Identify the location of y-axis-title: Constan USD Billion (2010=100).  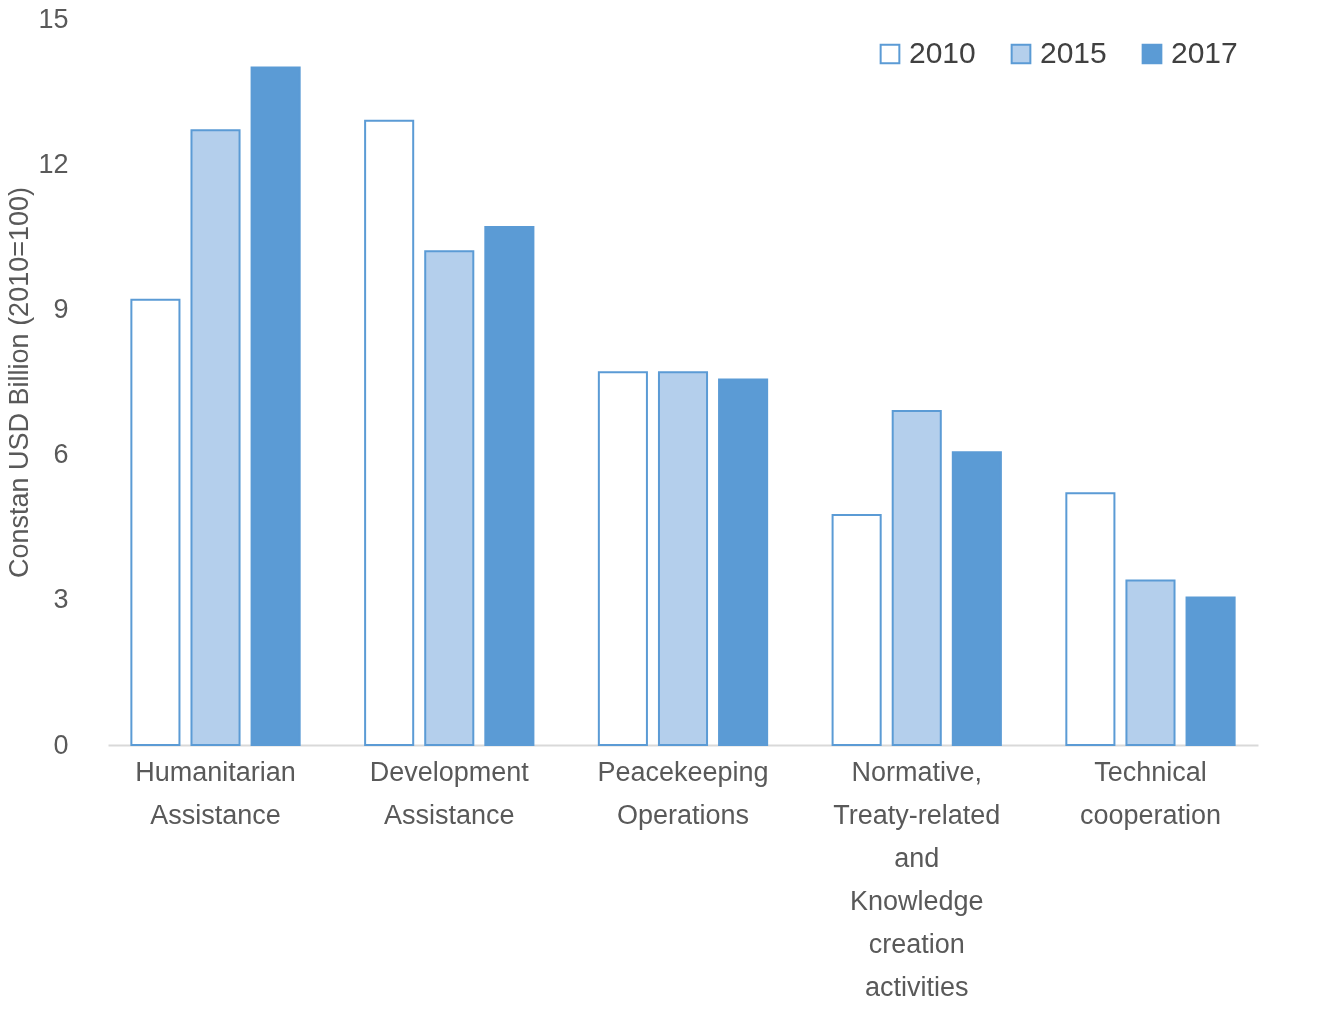
(19, 382).